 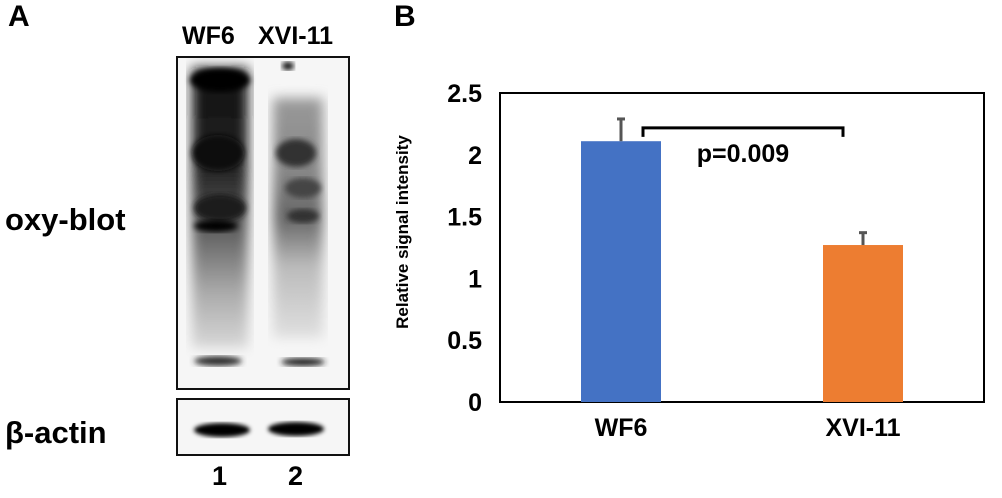 I want to click on oxy-blot-bands, so click(x=257, y=214).